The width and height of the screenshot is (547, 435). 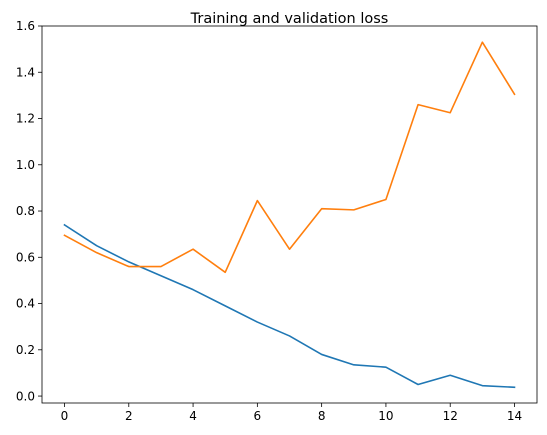 I want to click on x-axis: 0 2 4 6 8 10 12 14, so click(x=291, y=413).